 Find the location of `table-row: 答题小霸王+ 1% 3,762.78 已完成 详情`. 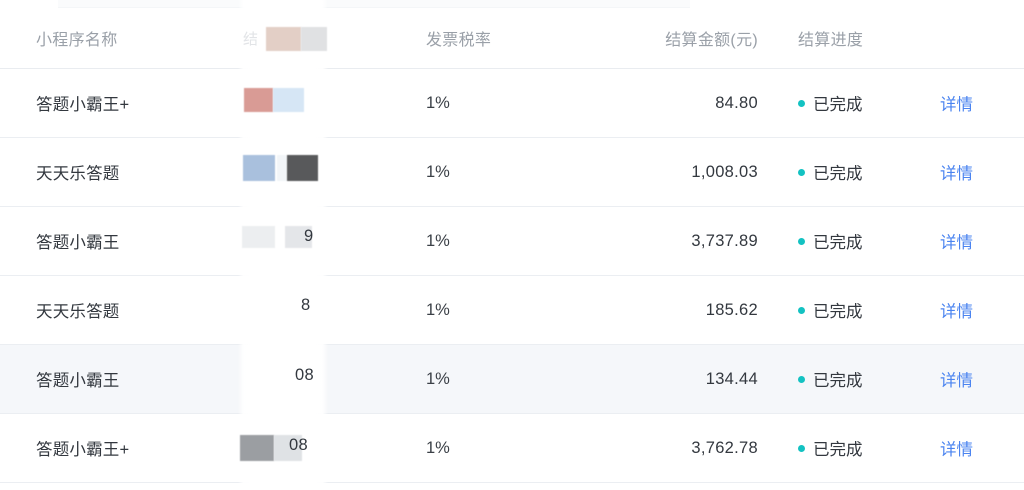

table-row: 答题小霸王+ 1% 3,762.78 已完成 详情 is located at coordinates (512, 448).